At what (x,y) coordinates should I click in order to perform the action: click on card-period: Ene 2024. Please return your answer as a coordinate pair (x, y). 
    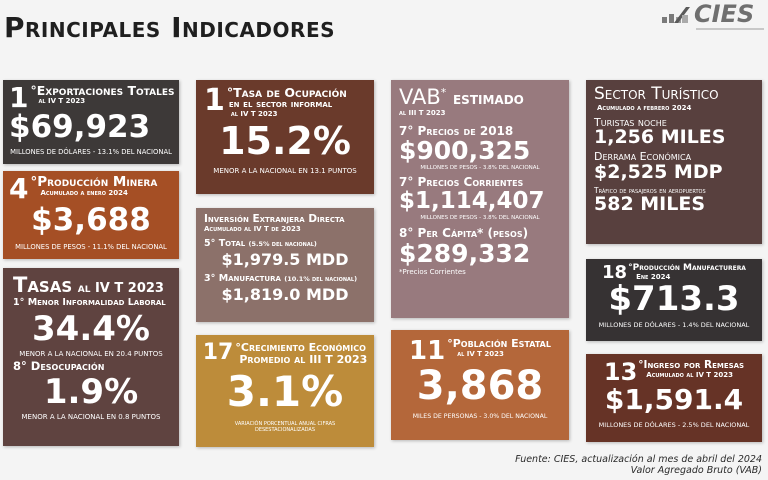
    Looking at the image, I should click on (653, 277).